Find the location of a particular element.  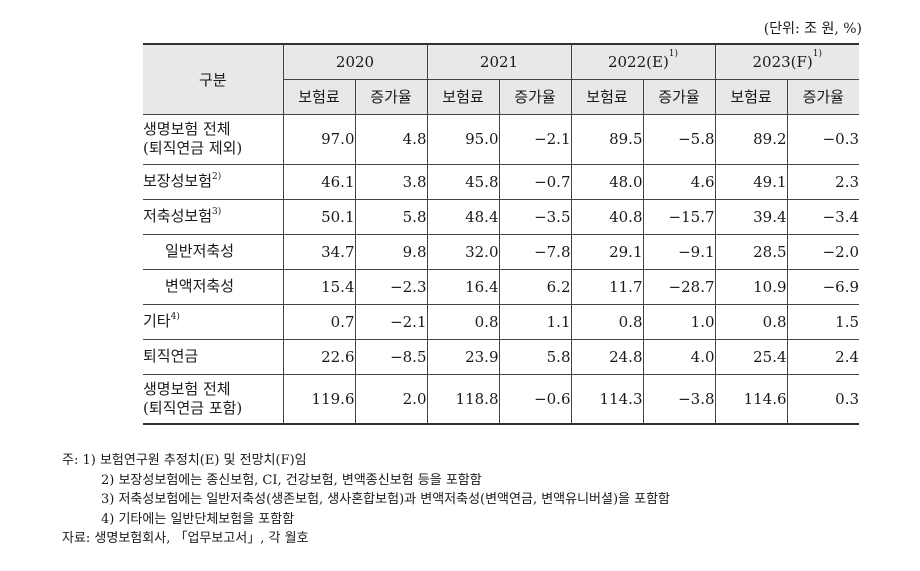

table-row: 일반저축성 34.7 9.8 32.0 −7.8 29.1 −9.1 28.5 −2.0 is located at coordinates (501, 251).